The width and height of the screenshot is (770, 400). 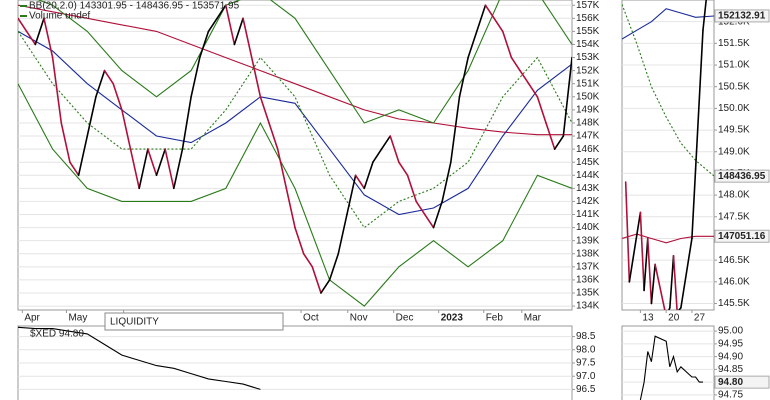 I want to click on y-tick-label: 136K, so click(x=588, y=280).